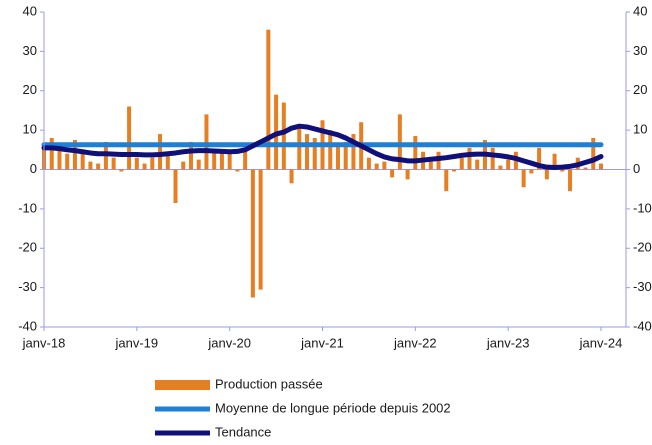 The height and width of the screenshot is (445, 652). I want to click on y-tick-label: 30, so click(30, 50).